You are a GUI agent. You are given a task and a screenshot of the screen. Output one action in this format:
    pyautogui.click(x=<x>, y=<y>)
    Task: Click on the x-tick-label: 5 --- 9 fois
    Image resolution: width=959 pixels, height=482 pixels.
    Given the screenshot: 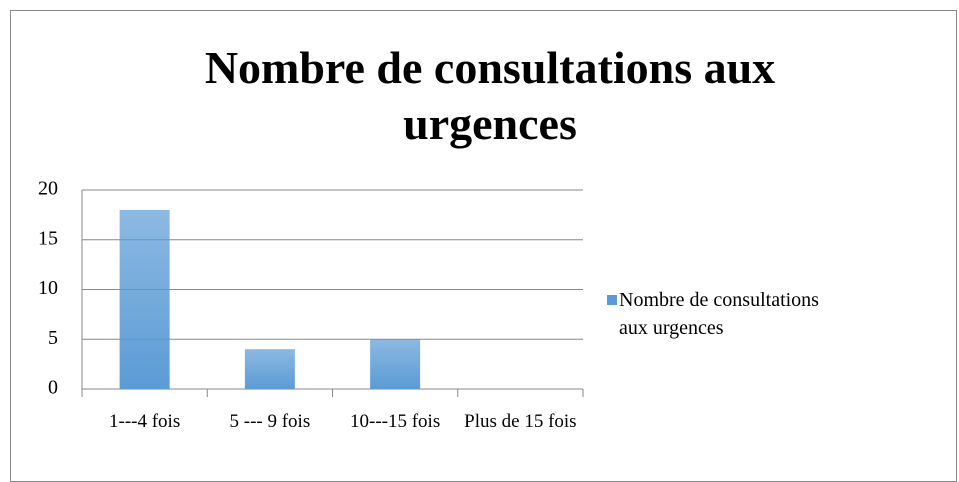 What is the action you would take?
    pyautogui.click(x=270, y=421)
    